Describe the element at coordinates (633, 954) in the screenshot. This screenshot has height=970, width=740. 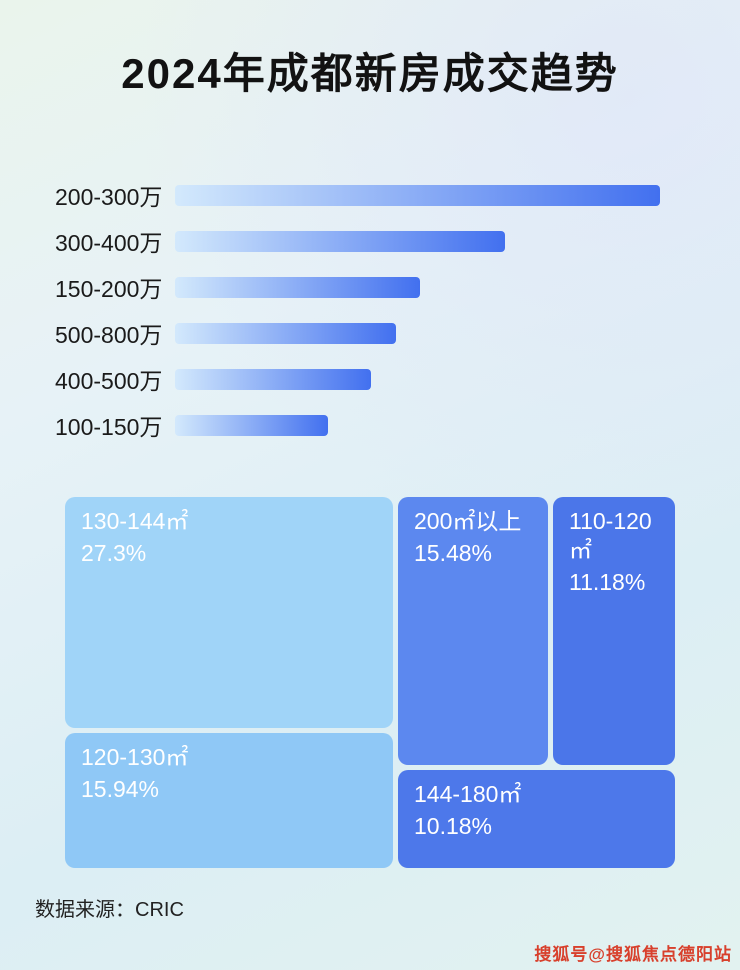
I see `watermark: 搜狐号@搜狐焦点德阳站` at that location.